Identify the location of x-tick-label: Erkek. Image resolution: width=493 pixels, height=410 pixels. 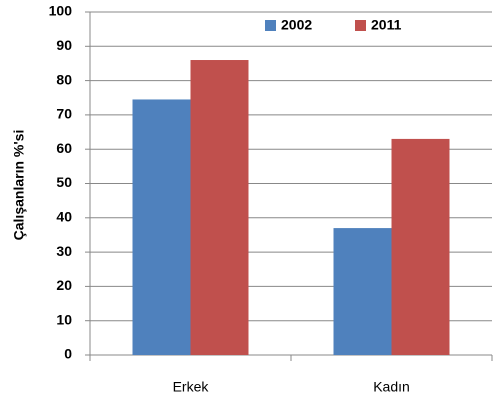
(191, 387).